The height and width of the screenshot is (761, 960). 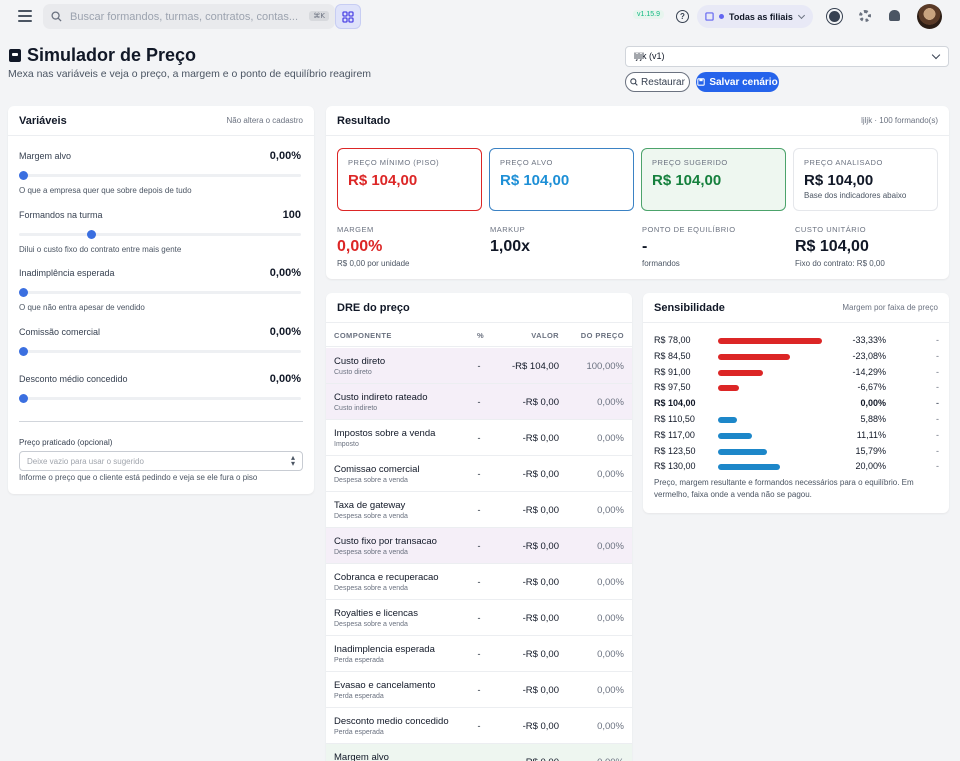 What do you see at coordinates (657, 82) in the screenshot?
I see `restore-button: Restaurar` at bounding box center [657, 82].